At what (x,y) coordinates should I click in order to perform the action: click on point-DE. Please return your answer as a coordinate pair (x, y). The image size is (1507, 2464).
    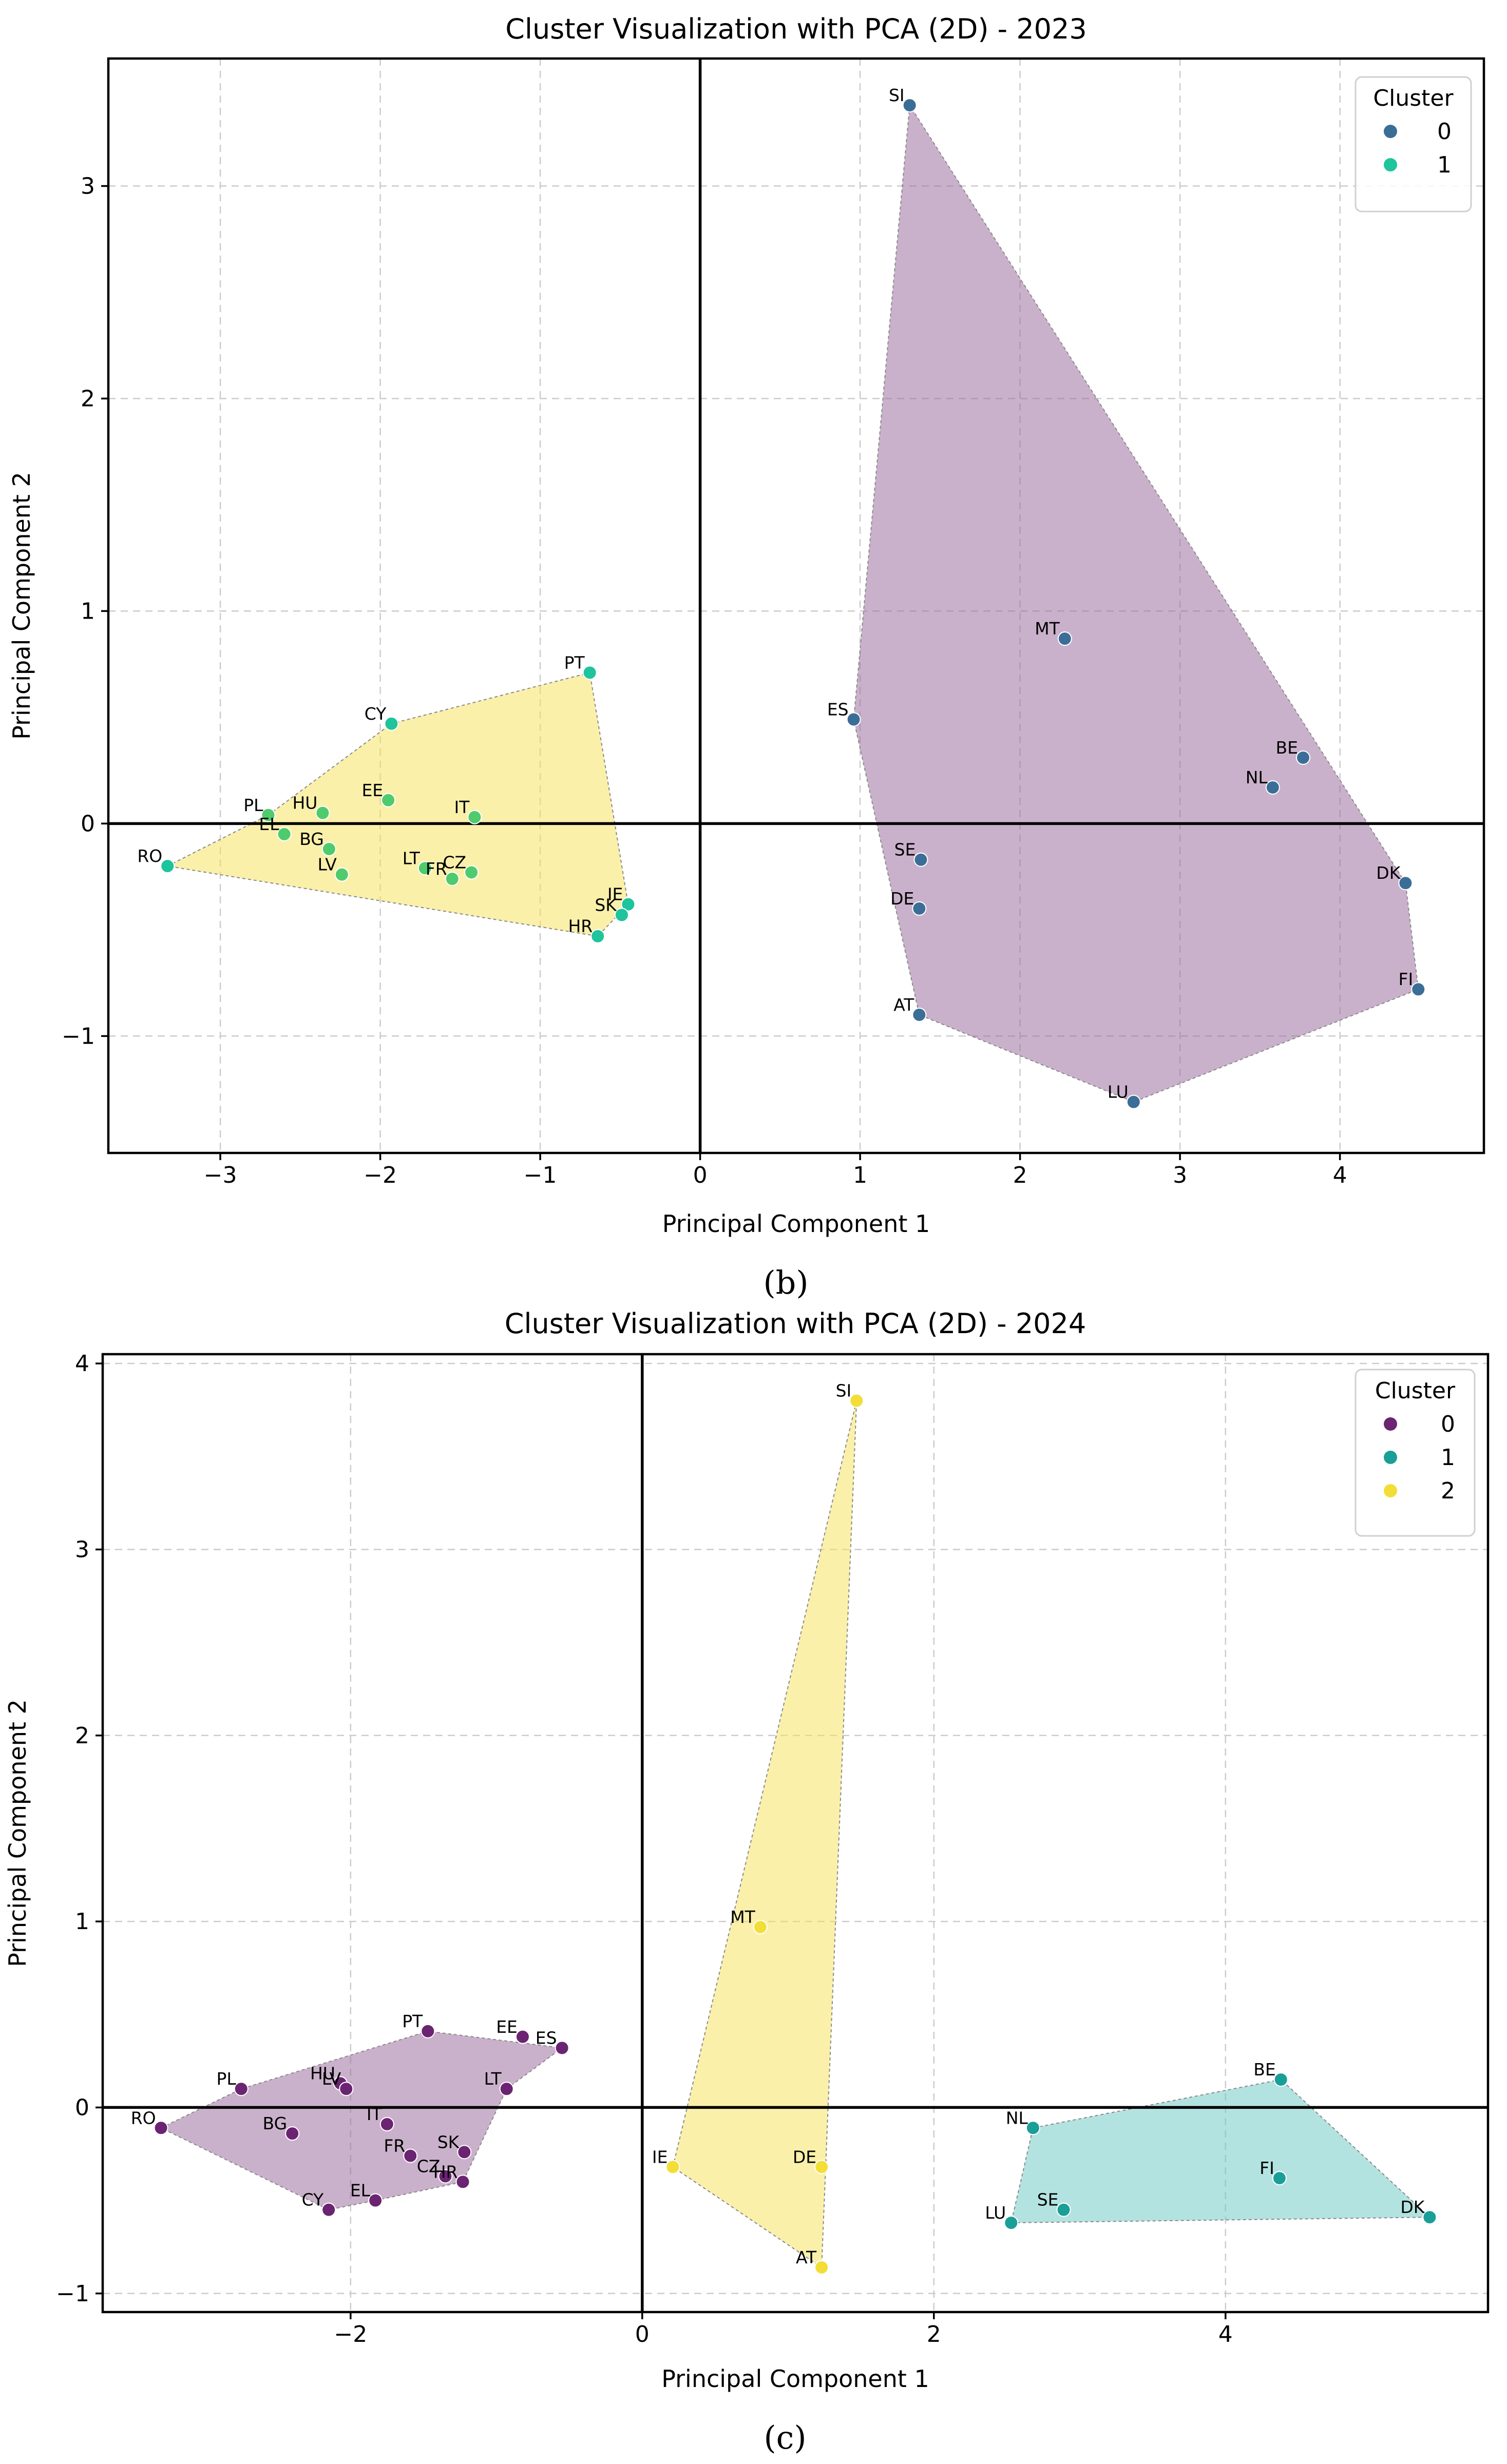
    Looking at the image, I should click on (919, 908).